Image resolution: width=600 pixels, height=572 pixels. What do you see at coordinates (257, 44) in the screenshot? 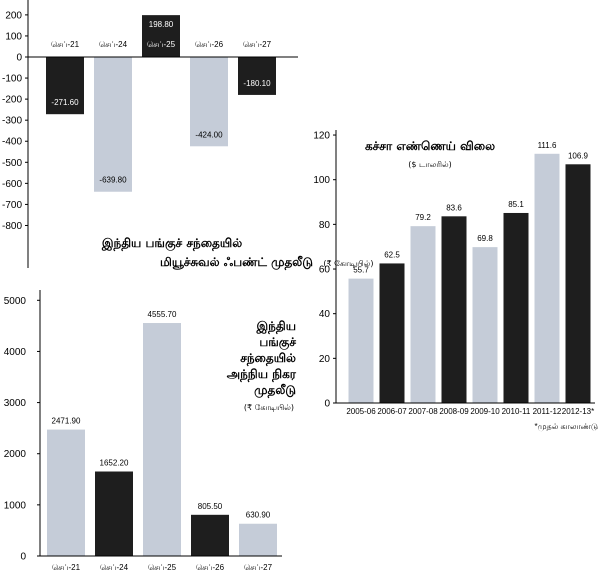
I see `mf-category-label: செப்-27` at bounding box center [257, 44].